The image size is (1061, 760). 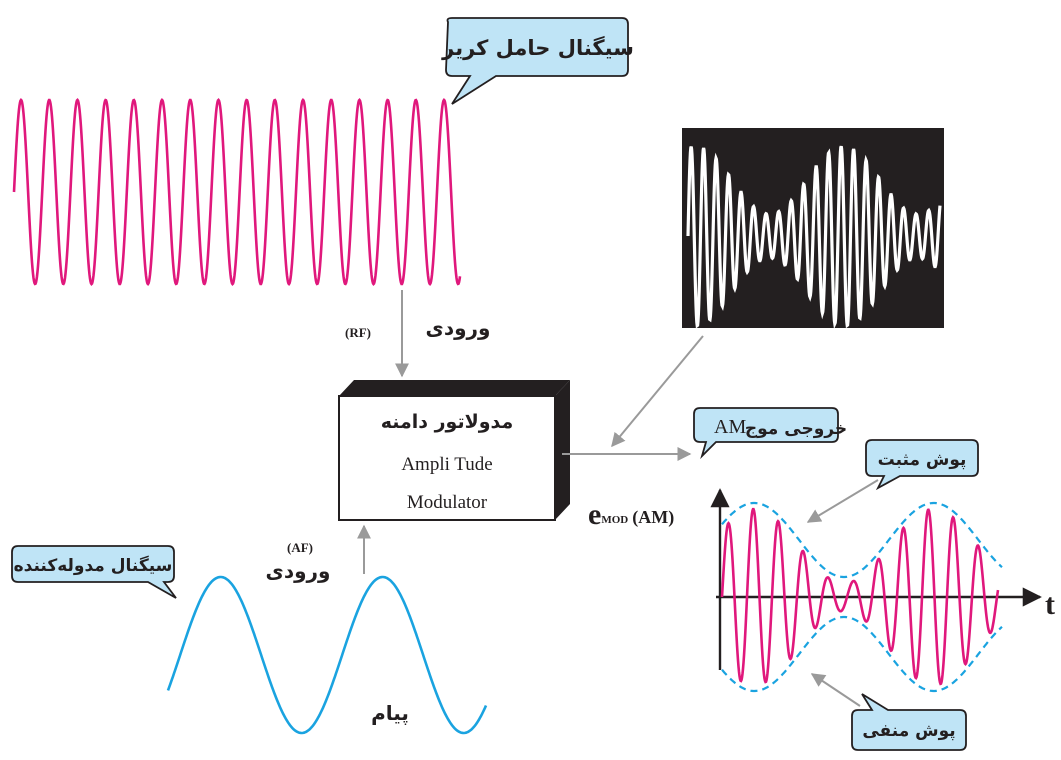 I want to click on output-callout: AM خروجی موج, so click(x=770, y=433).